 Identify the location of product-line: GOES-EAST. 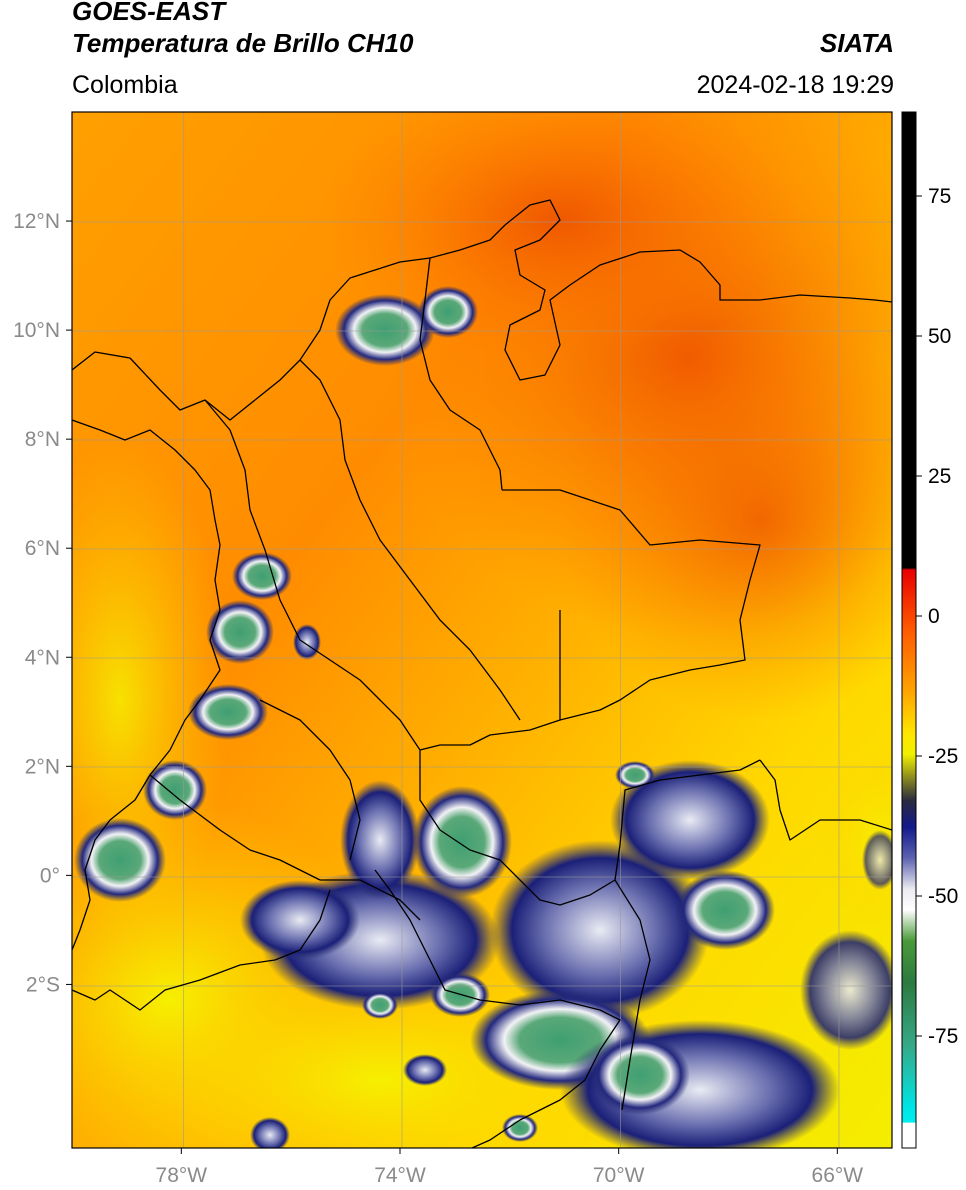
(149, 13).